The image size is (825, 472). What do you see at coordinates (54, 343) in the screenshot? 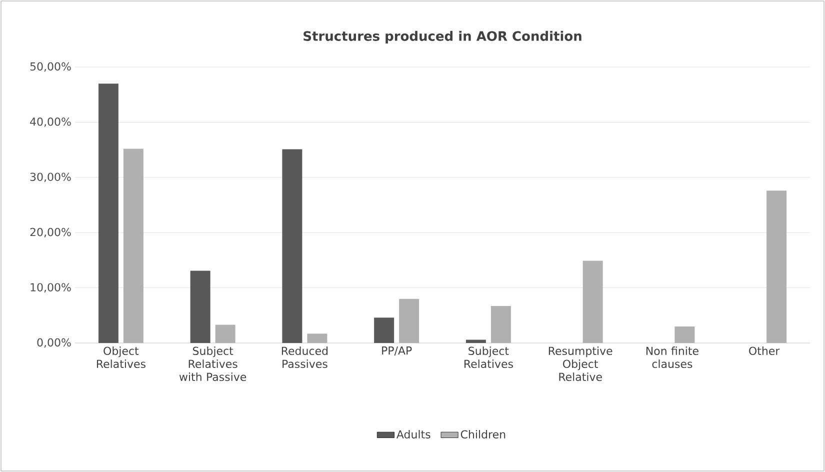
I see `y-tick-label: 0,00%` at bounding box center [54, 343].